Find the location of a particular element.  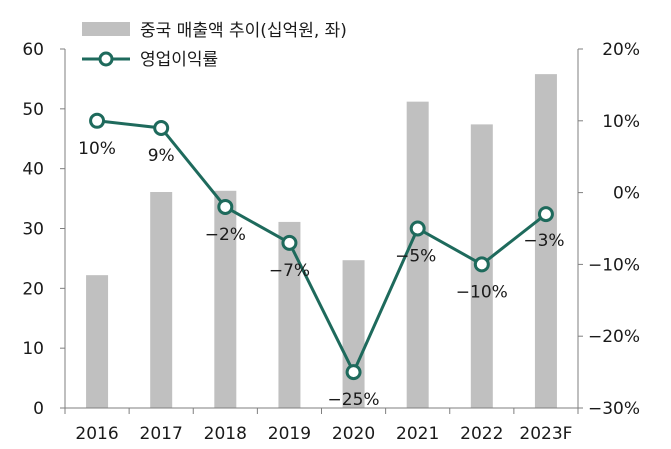

x-tick-label: 2019 is located at coordinates (289, 434).